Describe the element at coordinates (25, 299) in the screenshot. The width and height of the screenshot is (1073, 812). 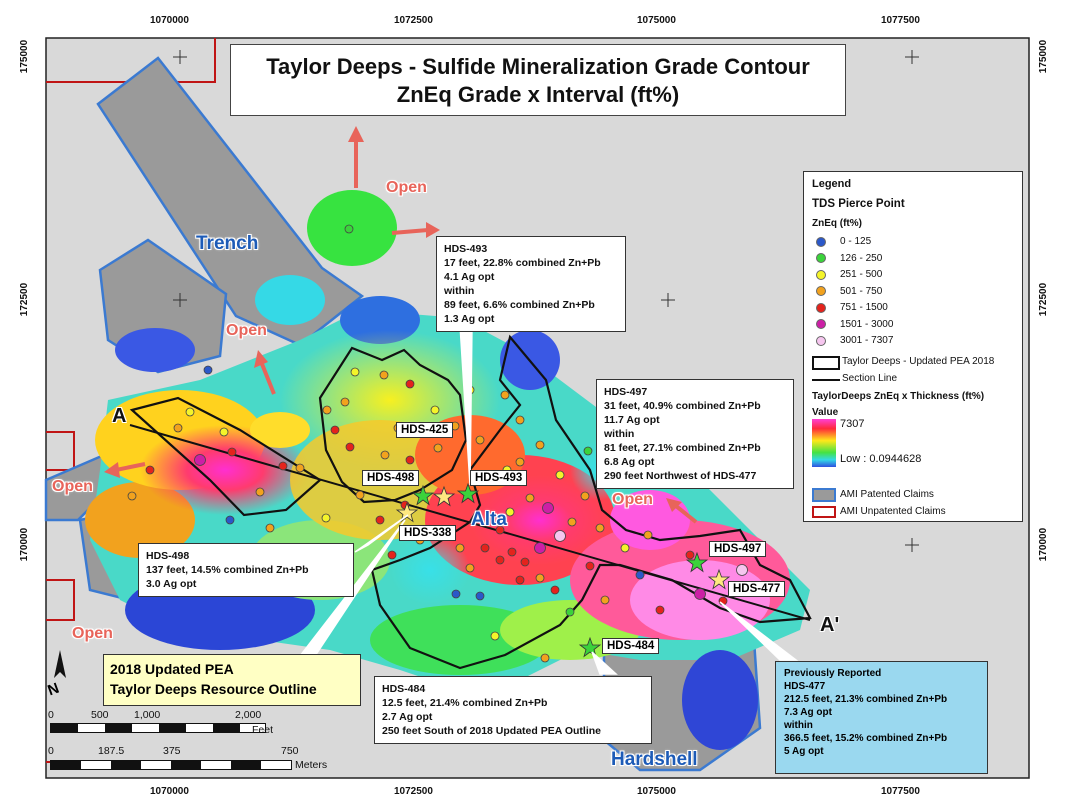
I see `y-tick-left-2: 172500` at that location.